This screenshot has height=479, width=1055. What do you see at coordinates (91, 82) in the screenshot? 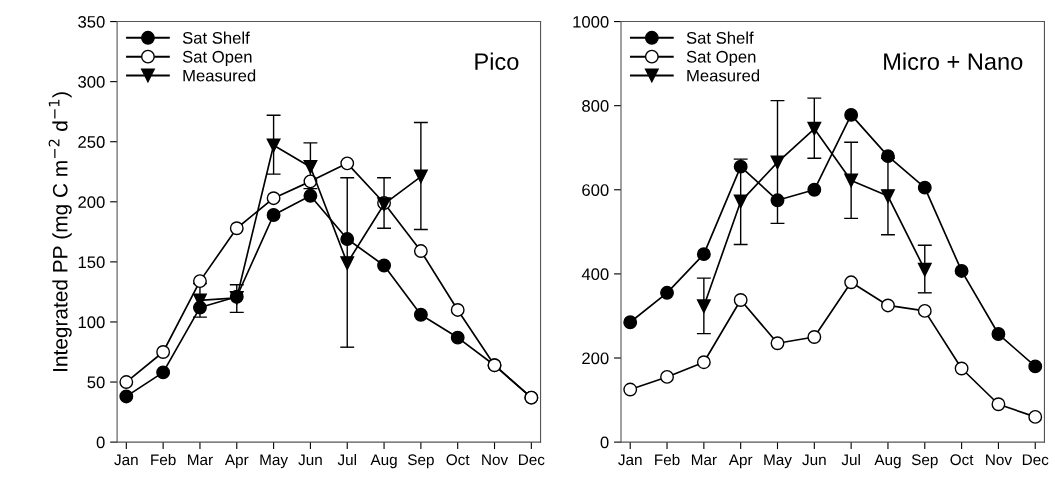
I see `y-tick-label: 300` at bounding box center [91, 82].